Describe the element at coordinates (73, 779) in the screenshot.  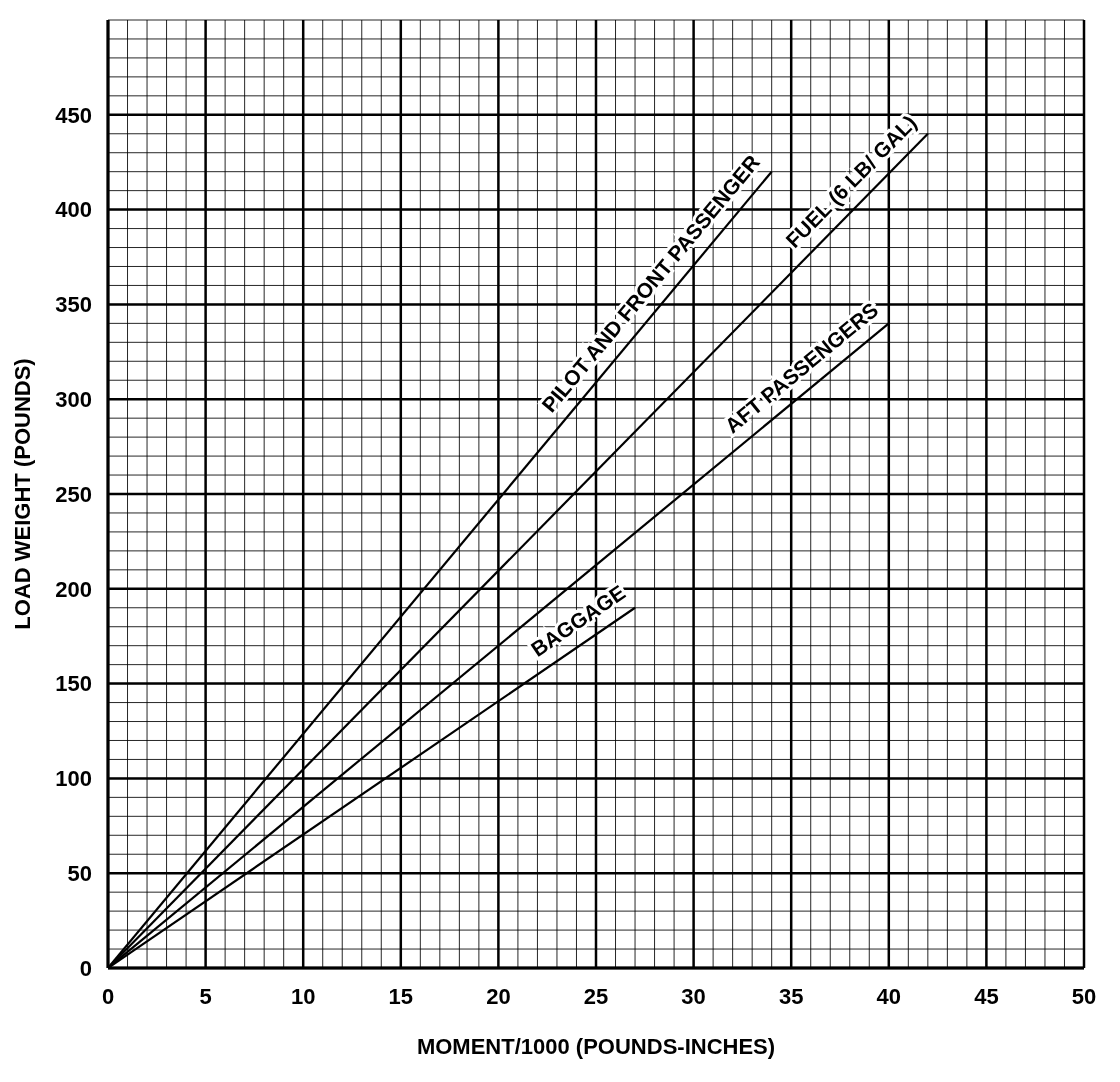
I see `y-tick-label: 100` at that location.